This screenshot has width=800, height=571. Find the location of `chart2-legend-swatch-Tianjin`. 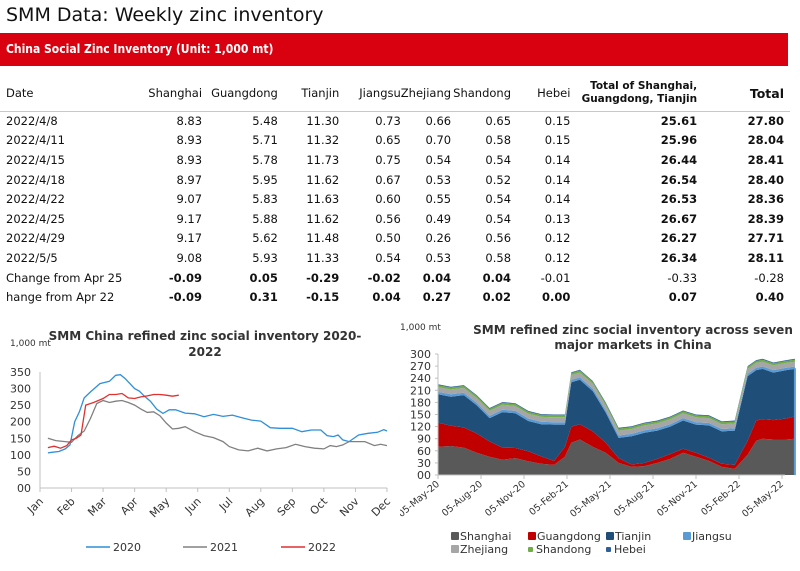

chart2-legend-swatch-Tianjin is located at coordinates (610, 536).